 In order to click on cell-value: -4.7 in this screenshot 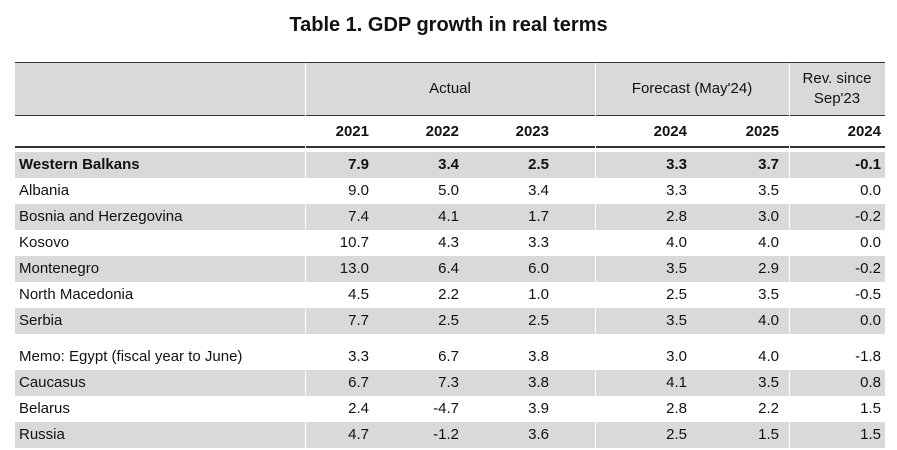, I will do `click(446, 408)`.